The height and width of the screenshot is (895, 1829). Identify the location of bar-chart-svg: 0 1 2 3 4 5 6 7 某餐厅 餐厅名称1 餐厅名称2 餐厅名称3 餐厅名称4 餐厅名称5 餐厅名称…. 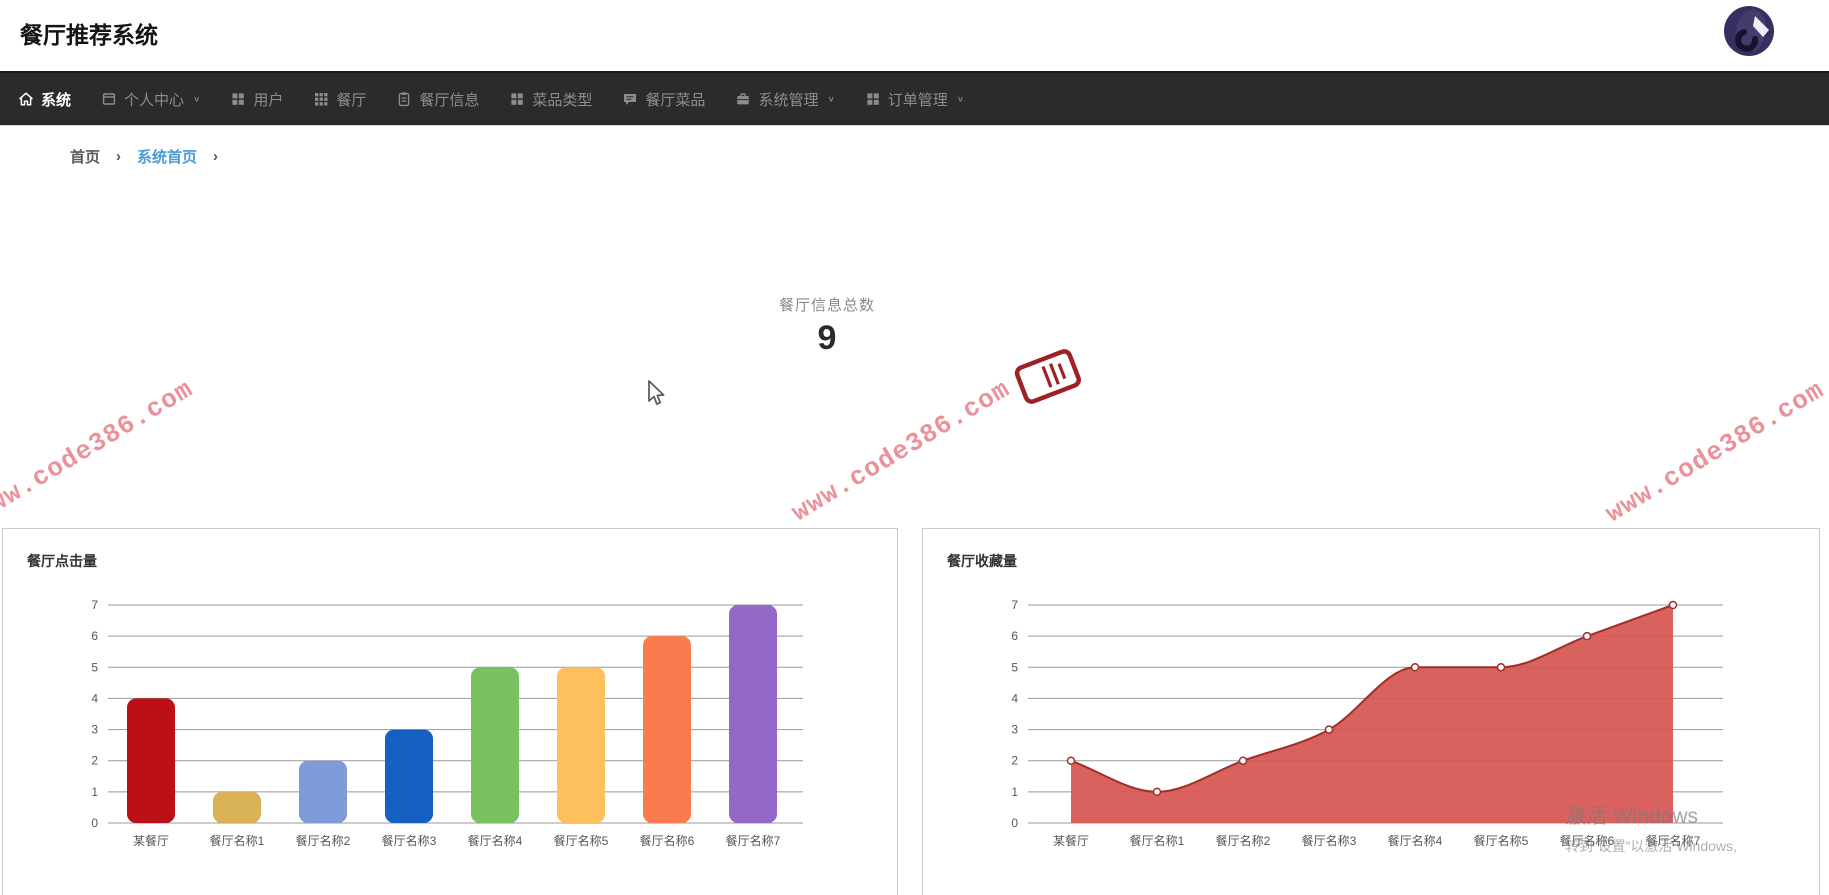
(447, 723).